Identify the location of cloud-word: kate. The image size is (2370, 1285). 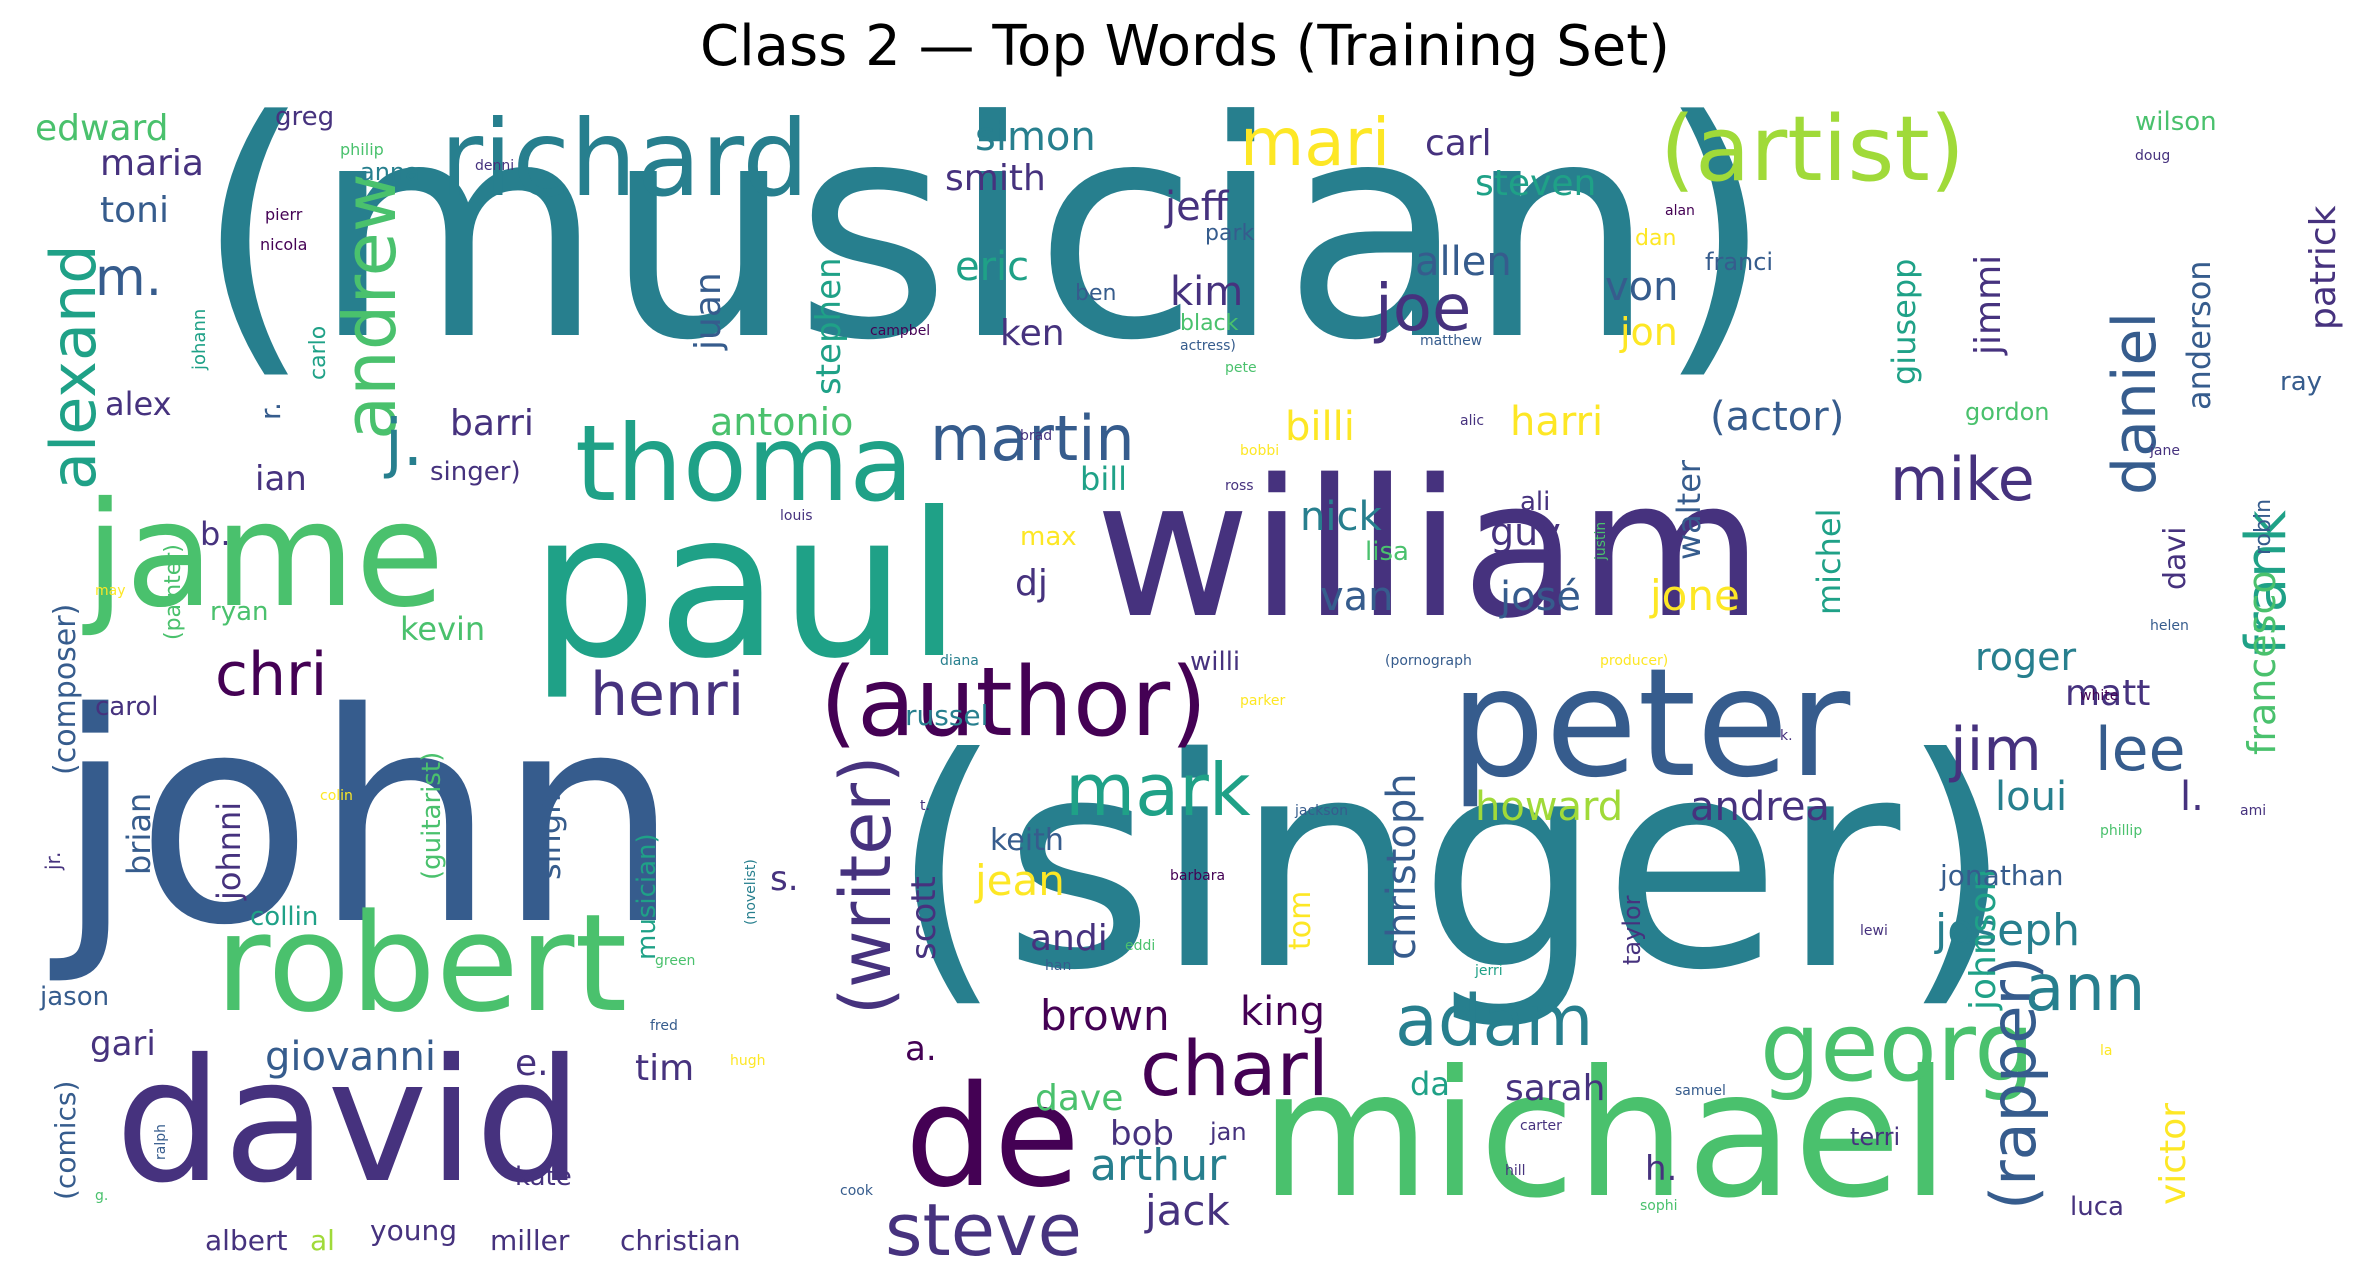
(543, 1177).